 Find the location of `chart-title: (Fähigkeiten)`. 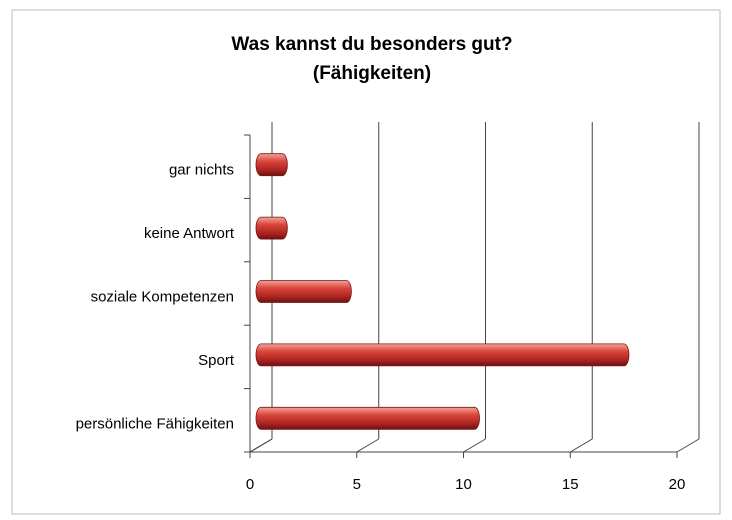

chart-title: (Fähigkeiten) is located at coordinates (372, 73).